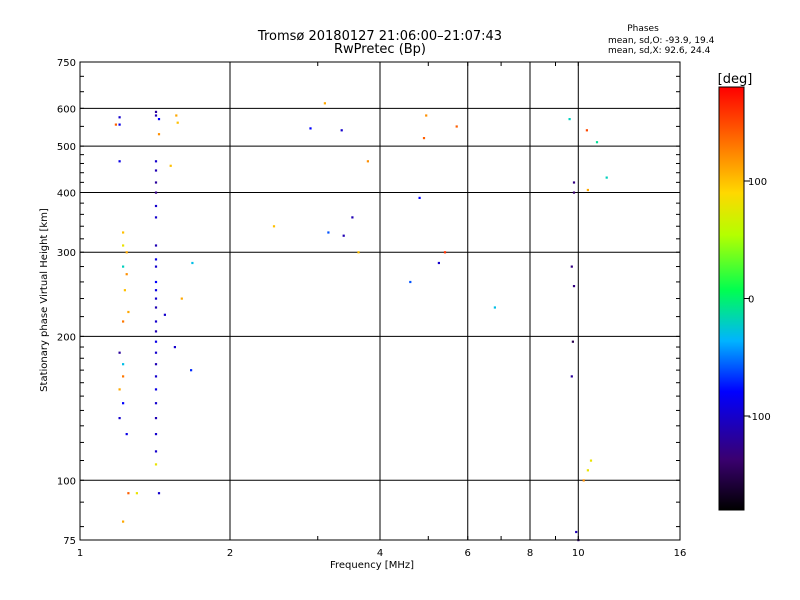 This screenshot has height=600, width=800. Describe the element at coordinates (643, 29) in the screenshot. I see `phases-title: Phases` at that location.